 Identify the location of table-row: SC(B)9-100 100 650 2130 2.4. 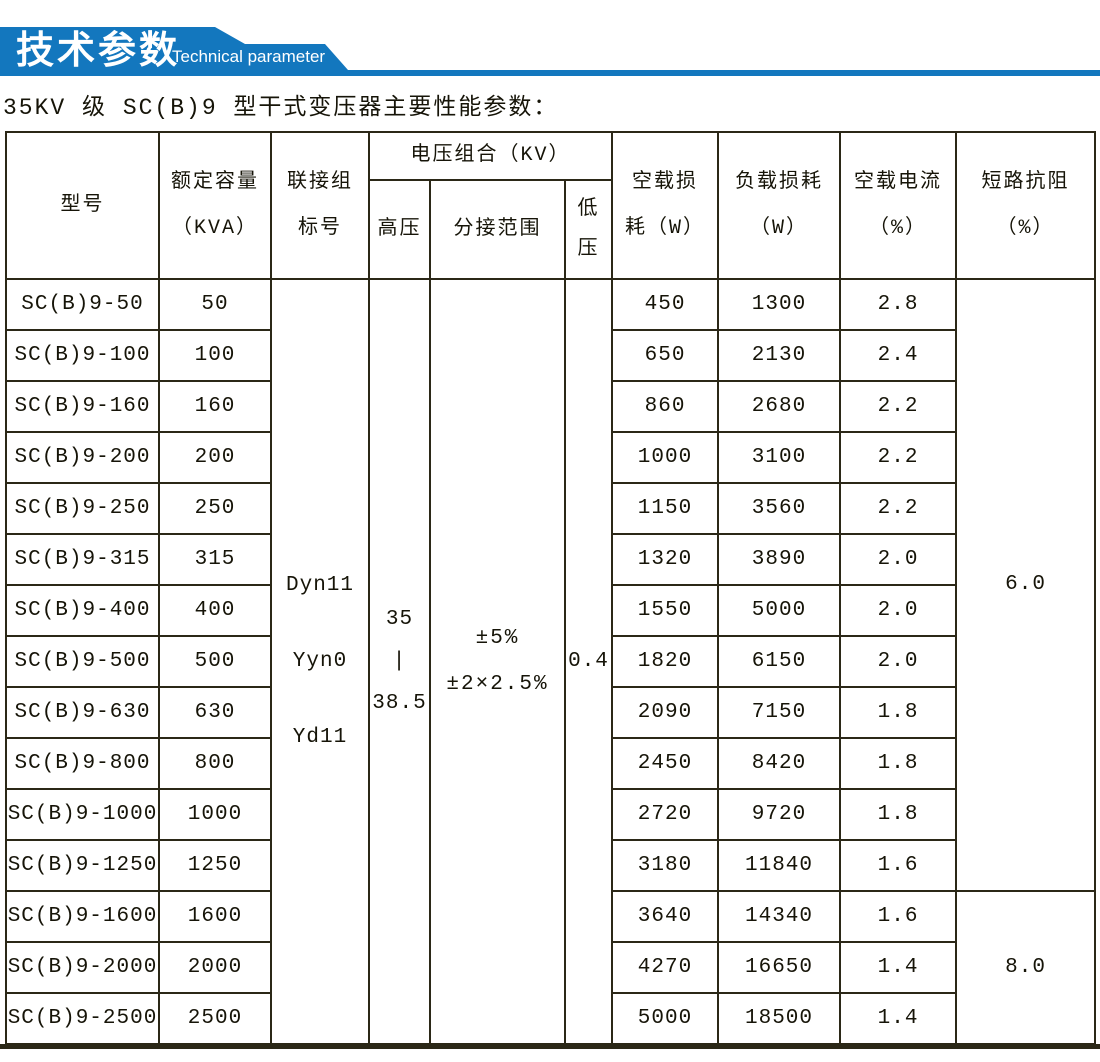
(550, 355).